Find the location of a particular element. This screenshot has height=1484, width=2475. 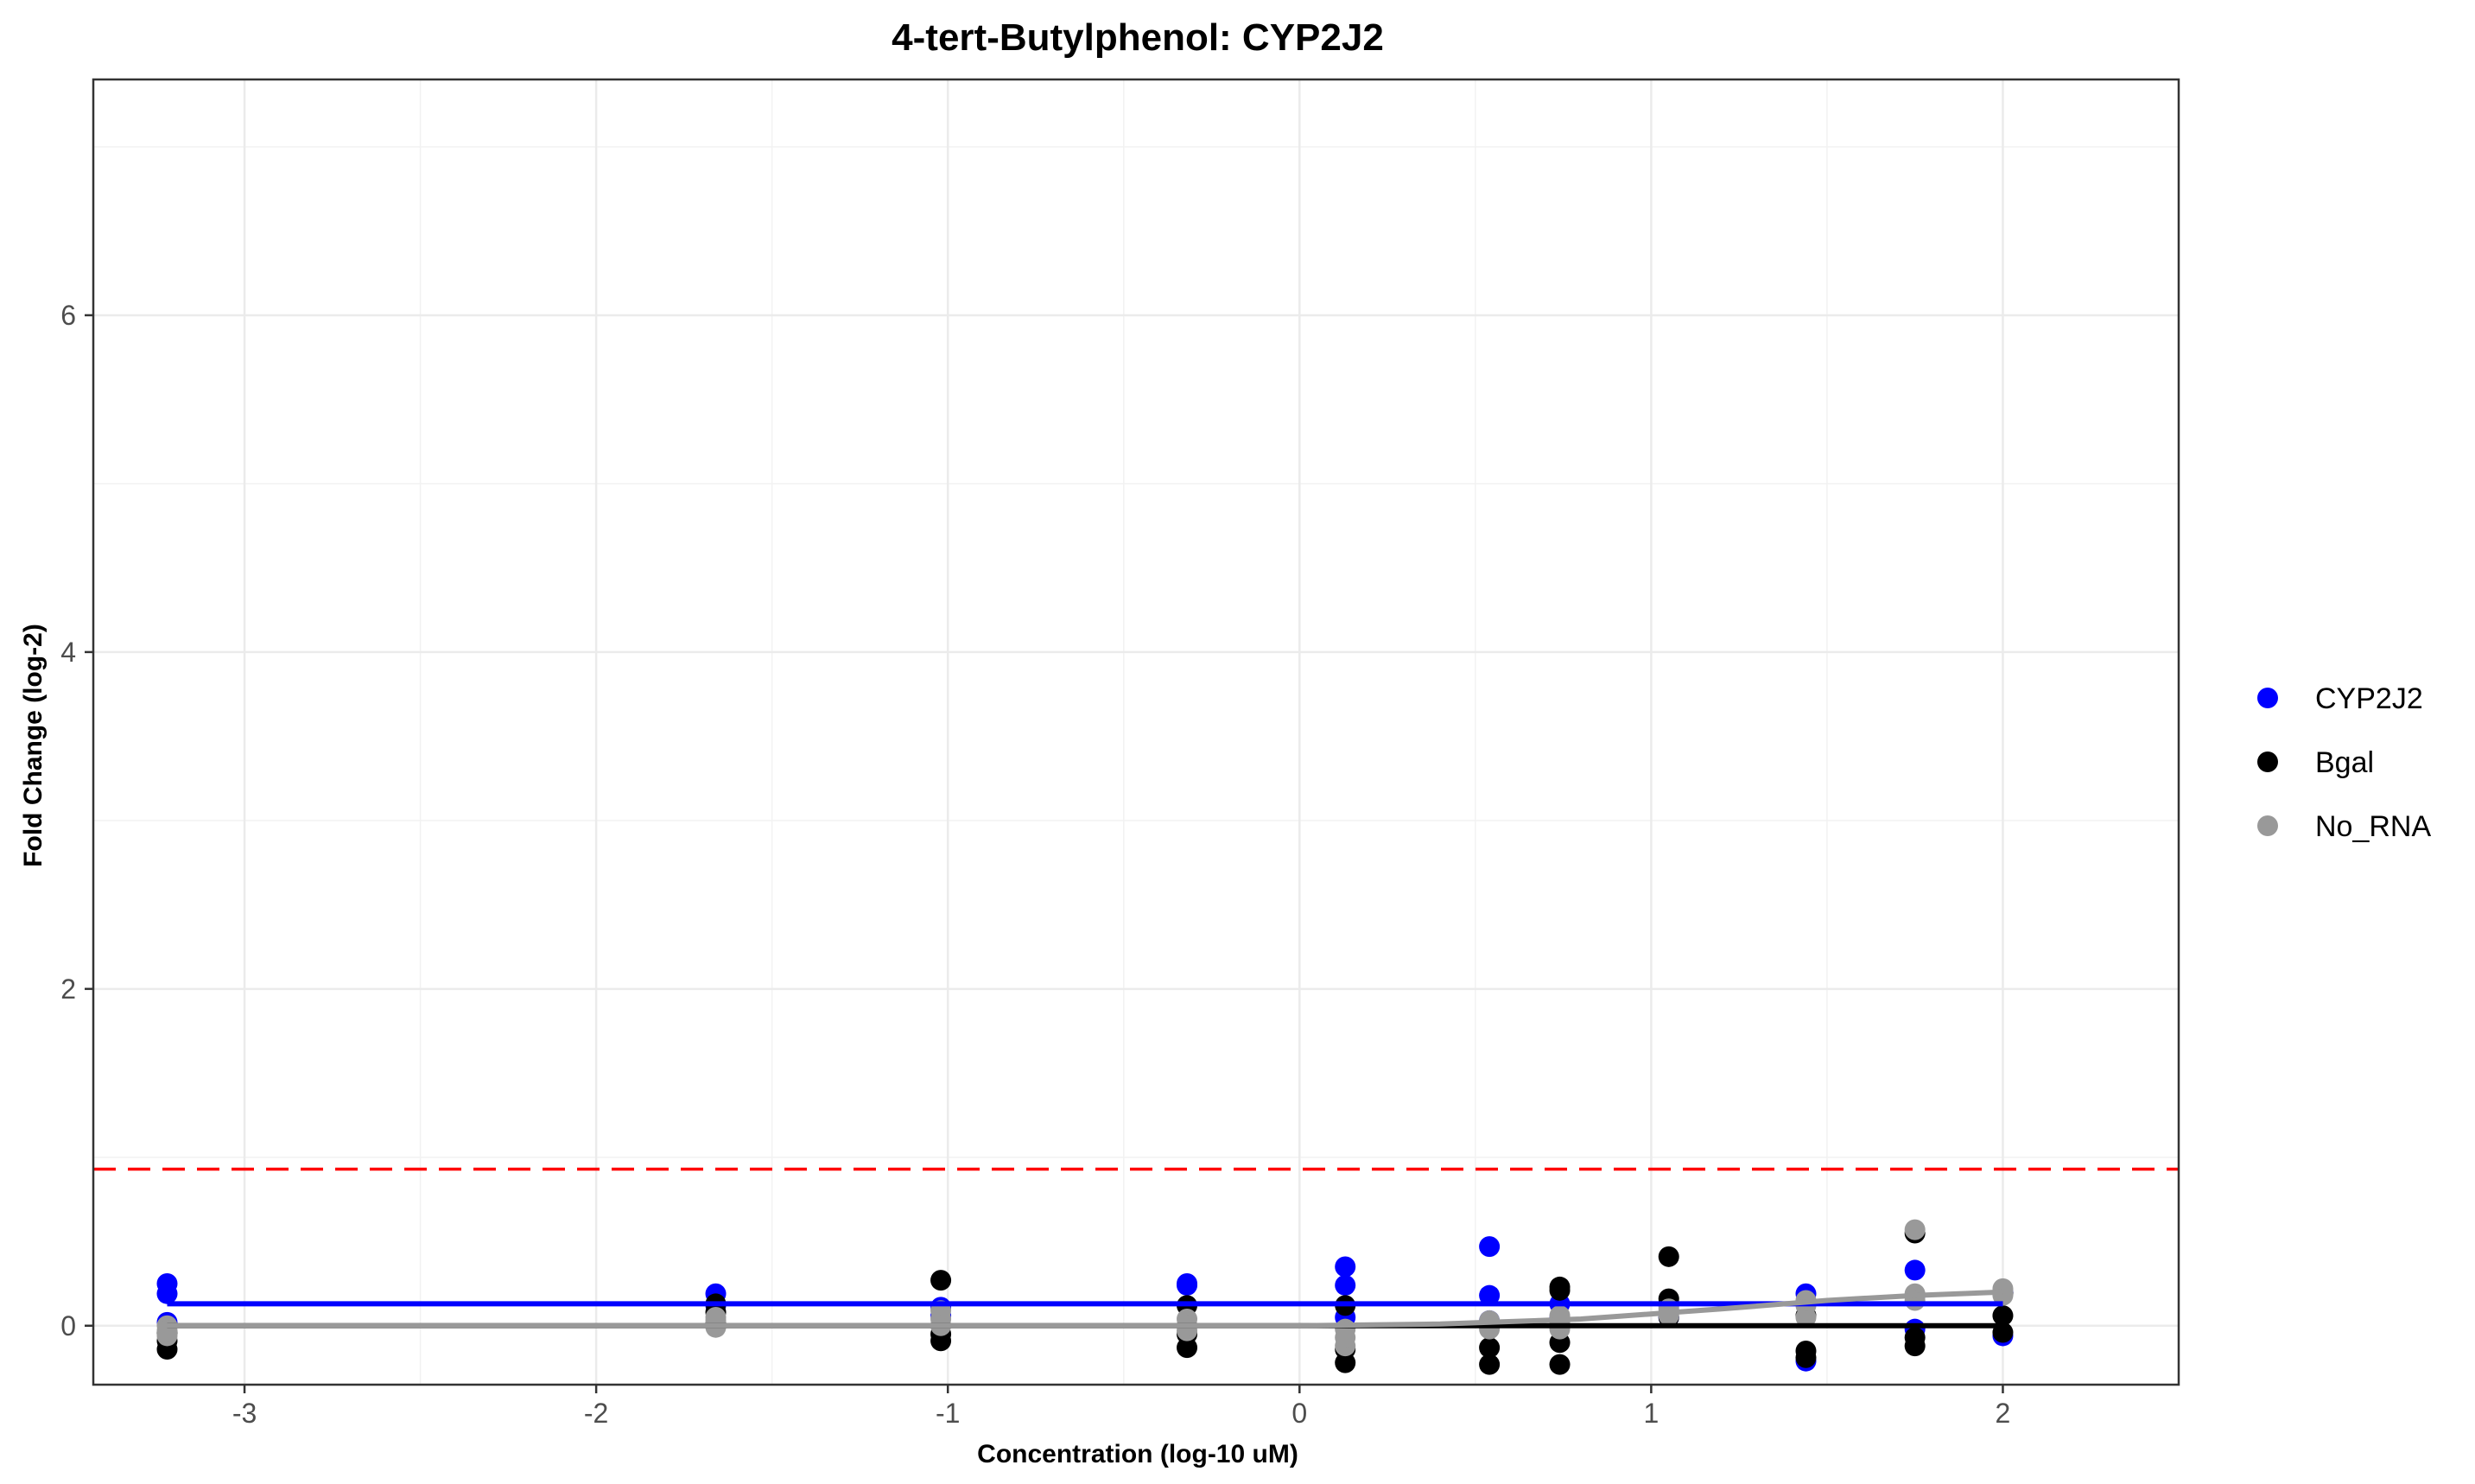

data-layer is located at coordinates (1085, 1297).